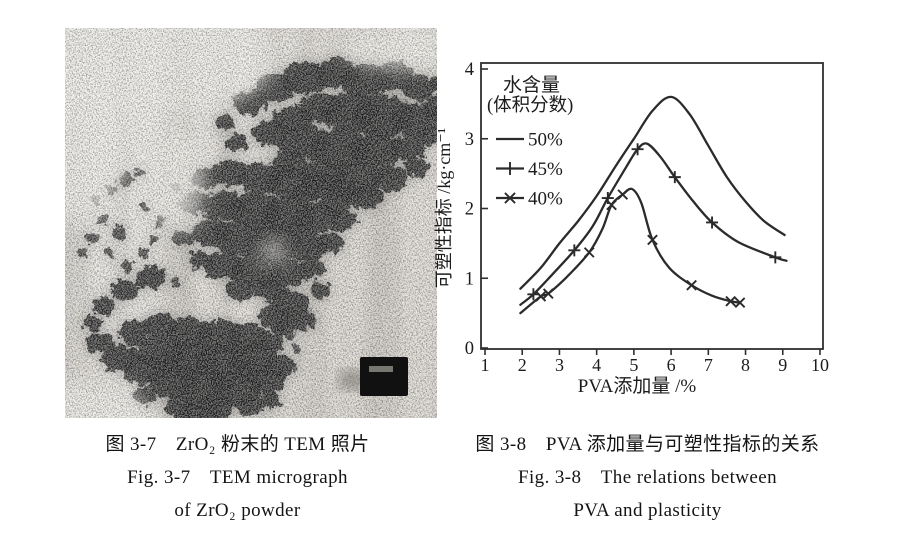 The width and height of the screenshot is (921, 545). What do you see at coordinates (469, 210) in the screenshot?
I see `y-tick-label: 2` at bounding box center [469, 210].